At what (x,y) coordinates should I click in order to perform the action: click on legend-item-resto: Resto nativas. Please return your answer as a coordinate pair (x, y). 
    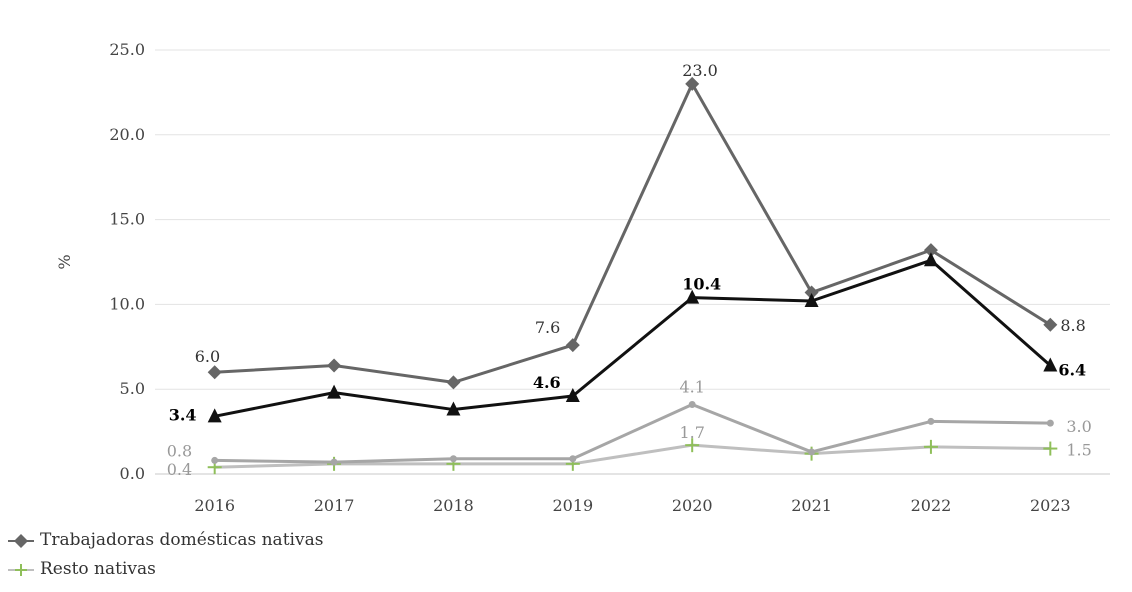
    Looking at the image, I should click on (165, 569).